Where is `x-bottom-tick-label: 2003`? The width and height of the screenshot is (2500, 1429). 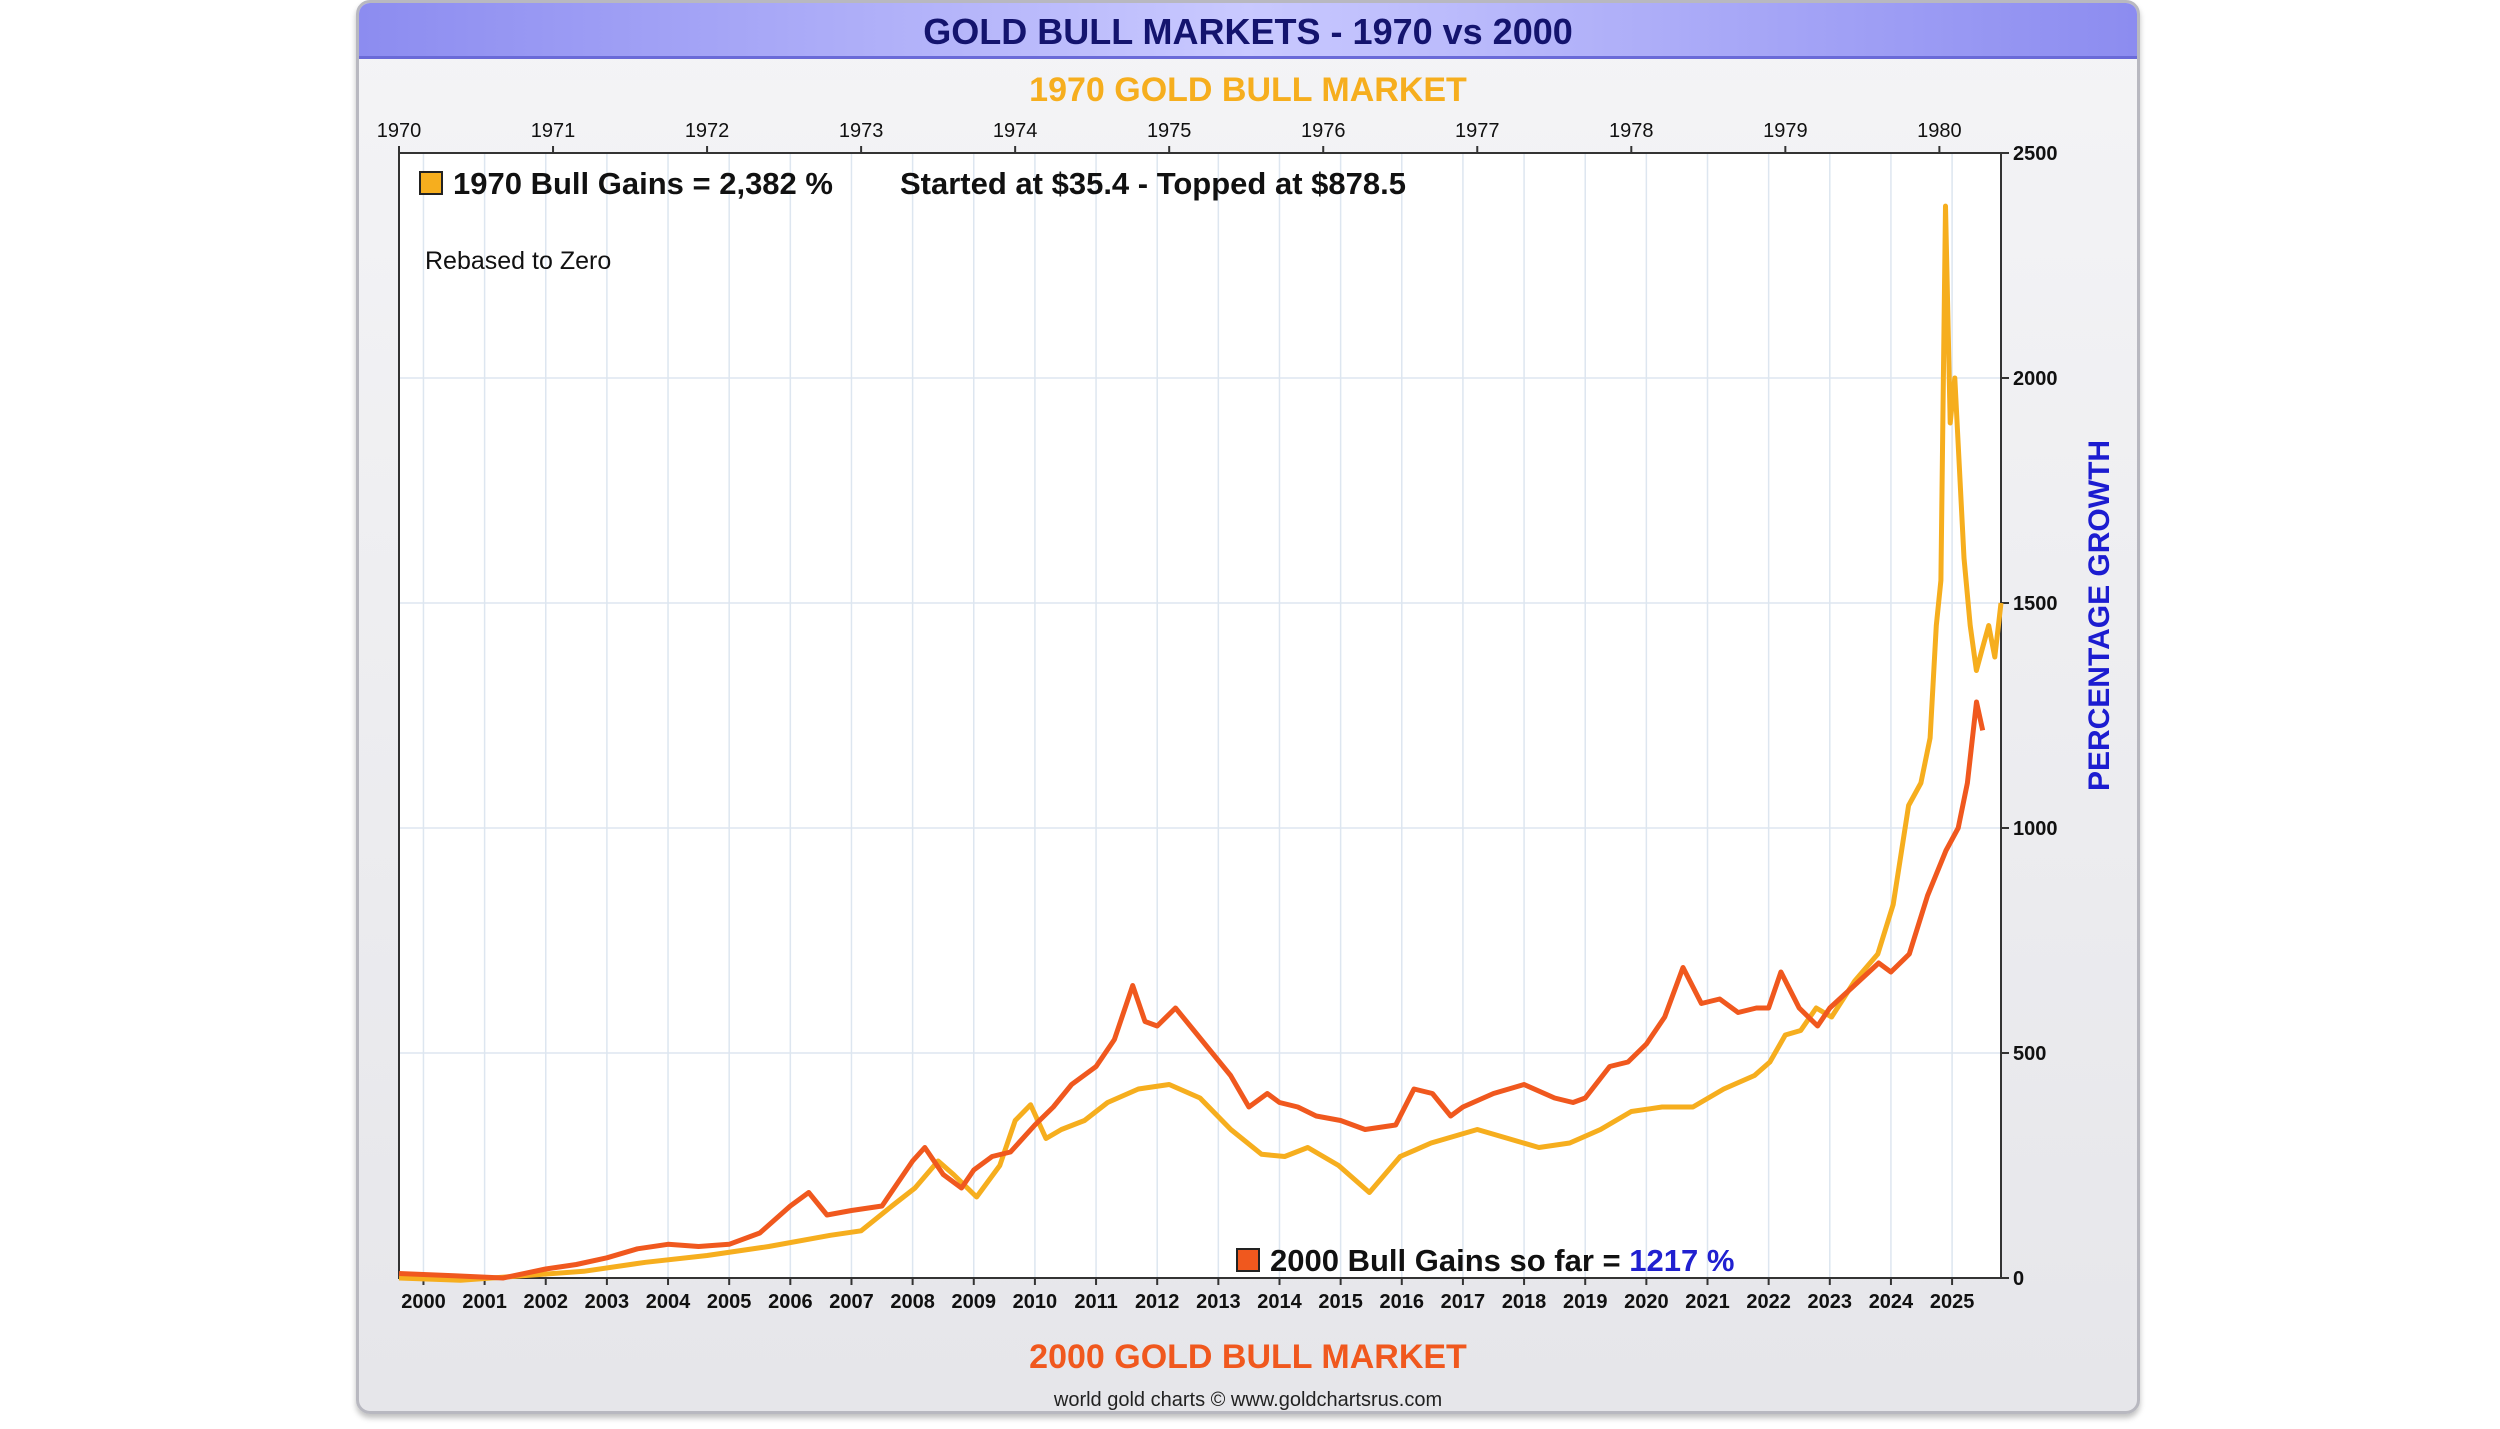
x-bottom-tick-label: 2003 is located at coordinates (607, 1302).